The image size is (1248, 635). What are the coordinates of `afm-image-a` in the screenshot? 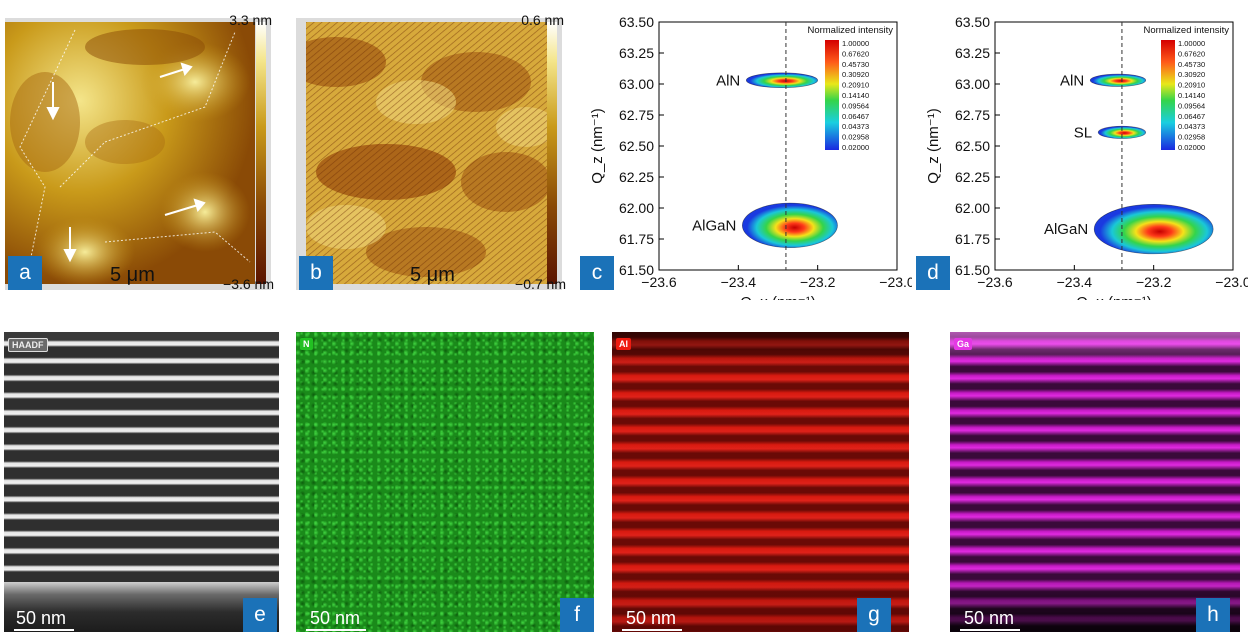 It's located at (130, 153).